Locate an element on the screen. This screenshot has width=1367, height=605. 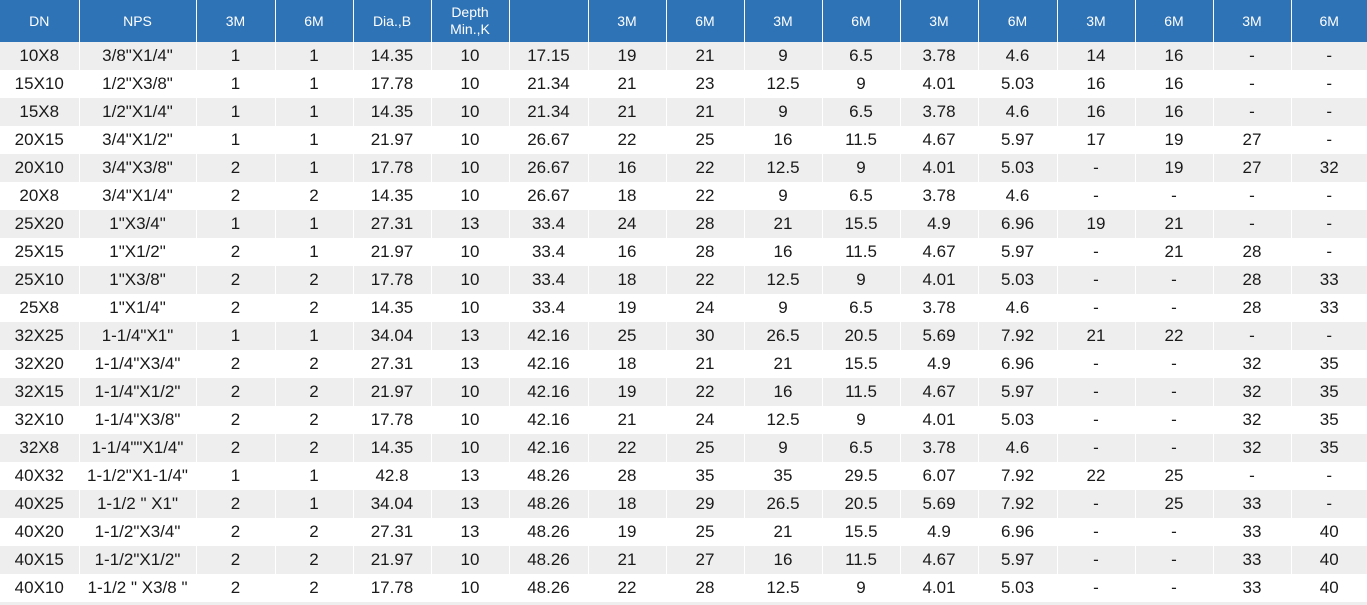
table-cell: 24 is located at coordinates (705, 308).